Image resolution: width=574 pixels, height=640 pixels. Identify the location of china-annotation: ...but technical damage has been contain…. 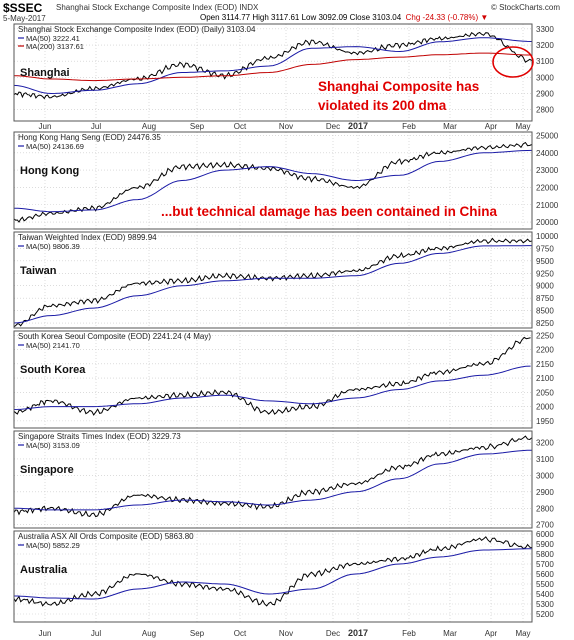
(329, 211).